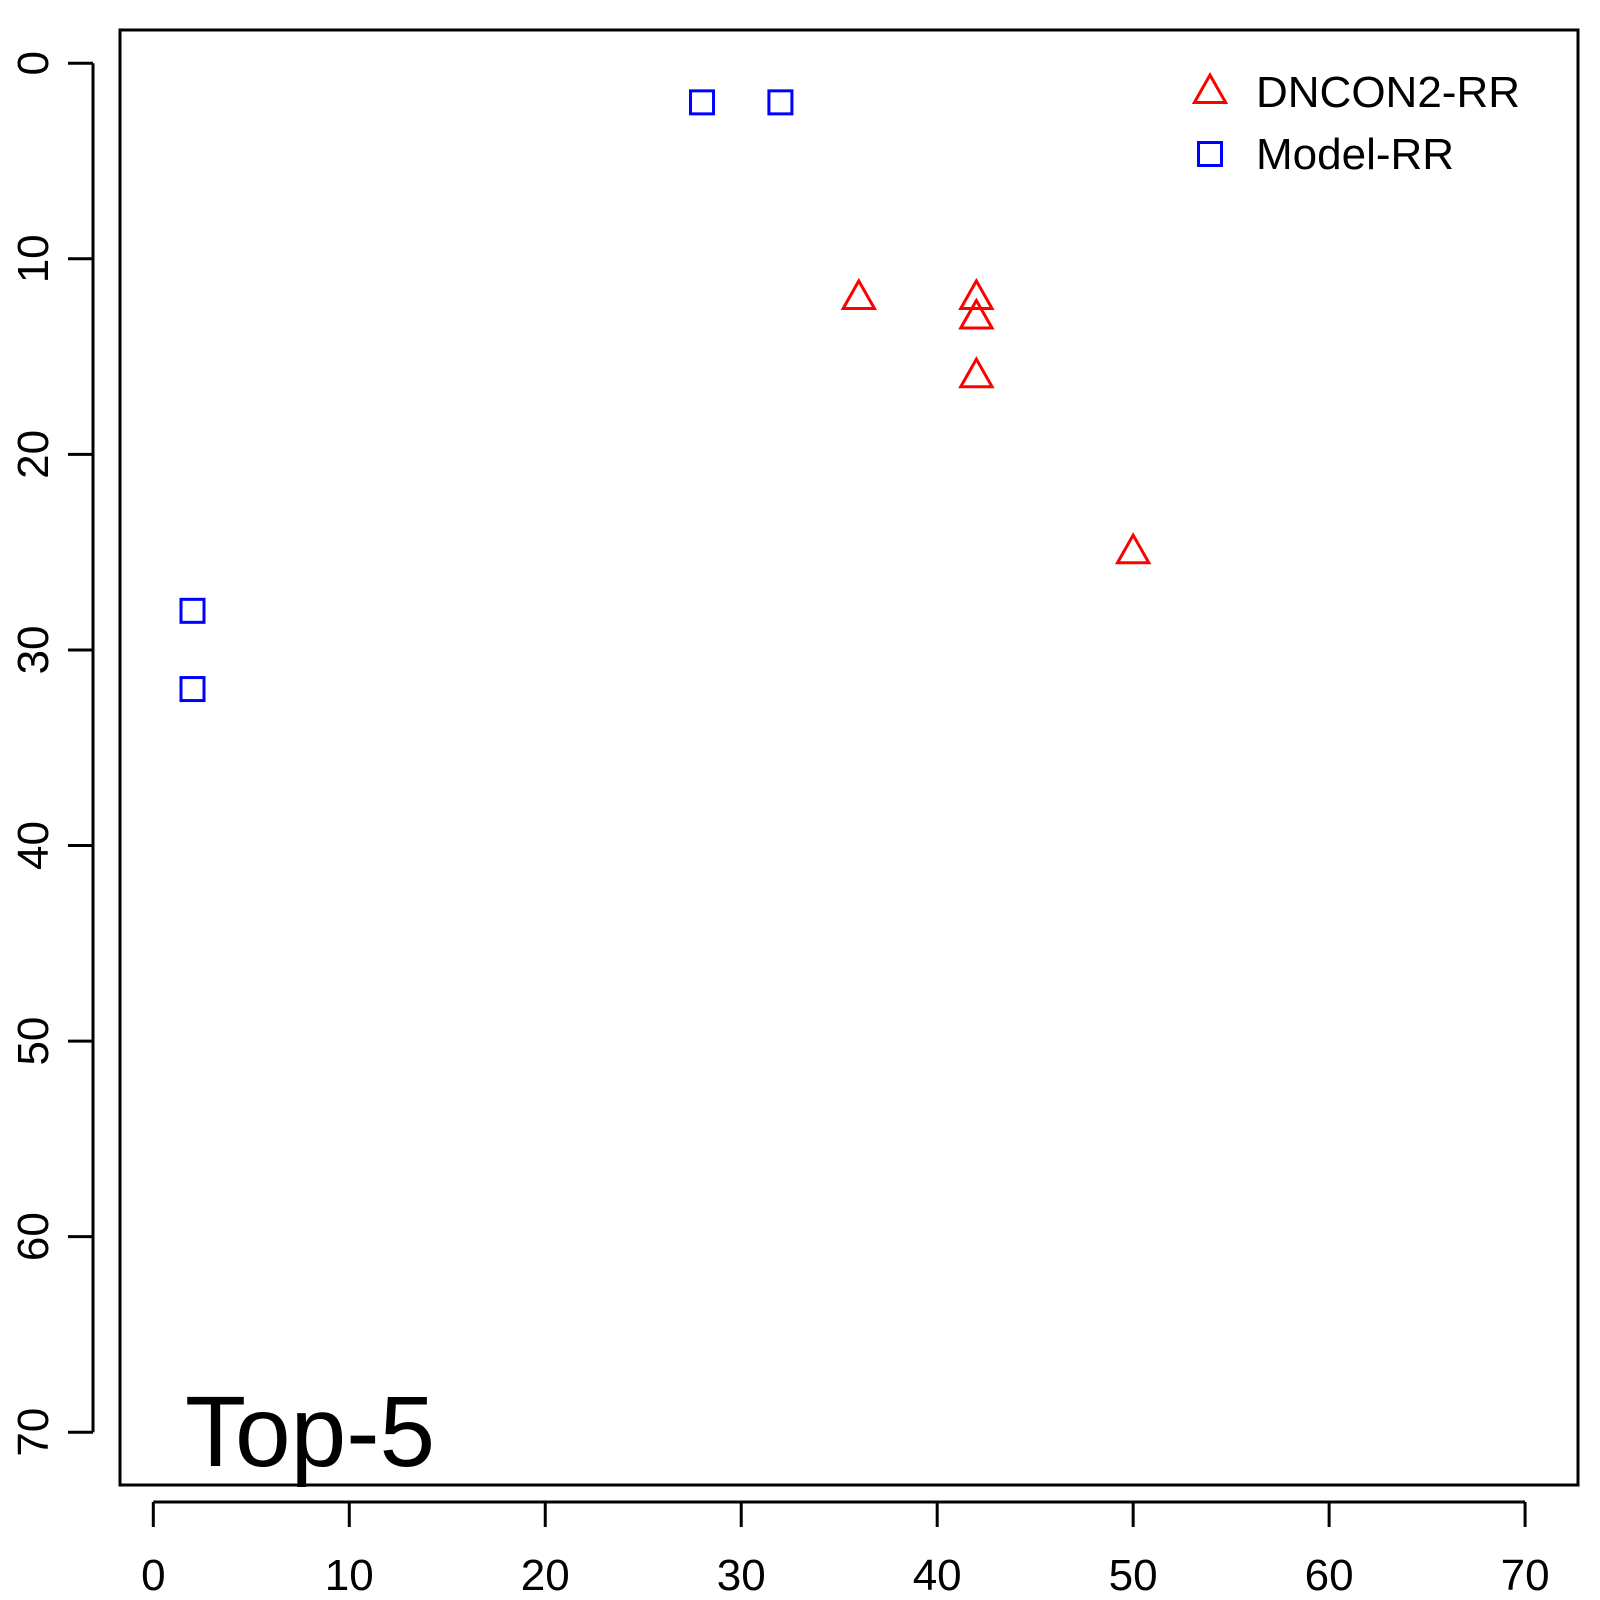  I want to click on x-tick-label: 10, so click(349, 1575).